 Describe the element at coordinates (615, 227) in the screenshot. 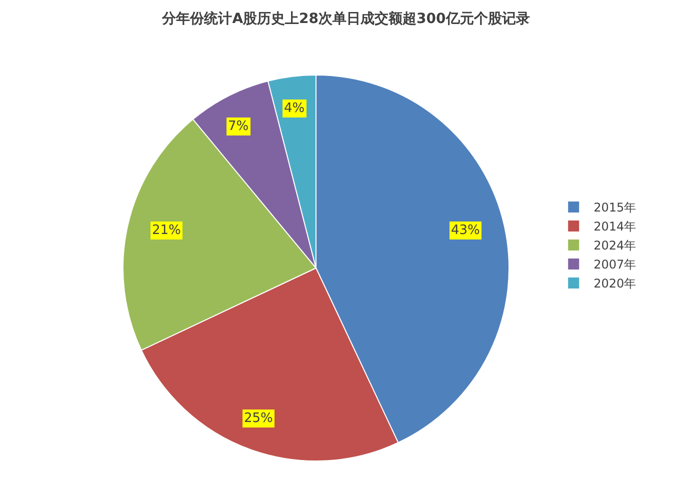

I see `legend-label: 2014年` at that location.